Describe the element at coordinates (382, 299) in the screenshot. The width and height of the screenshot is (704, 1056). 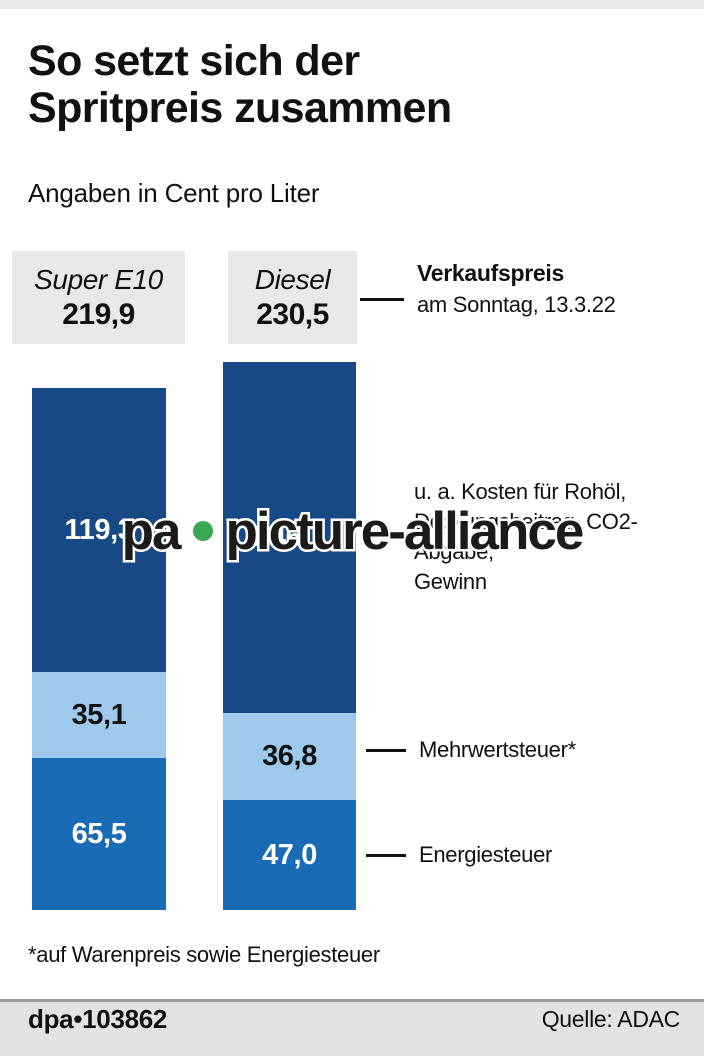
I see `callout-verkaufspreis-leader-line` at that location.